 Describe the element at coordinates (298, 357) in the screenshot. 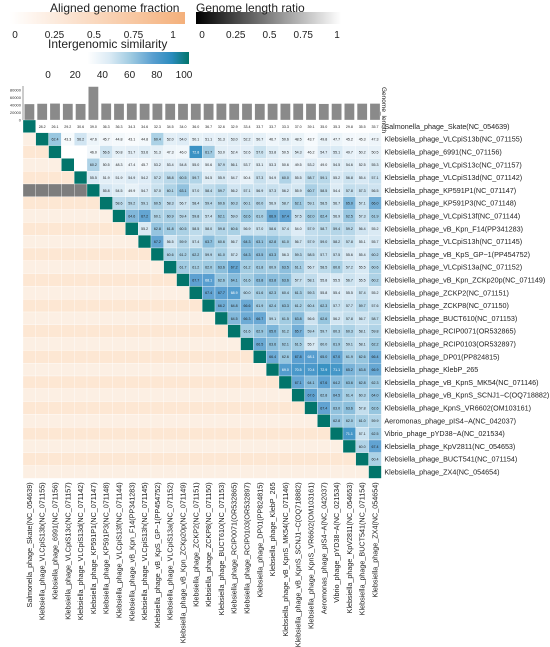

I see `heatmap-value: 67.8` at that location.